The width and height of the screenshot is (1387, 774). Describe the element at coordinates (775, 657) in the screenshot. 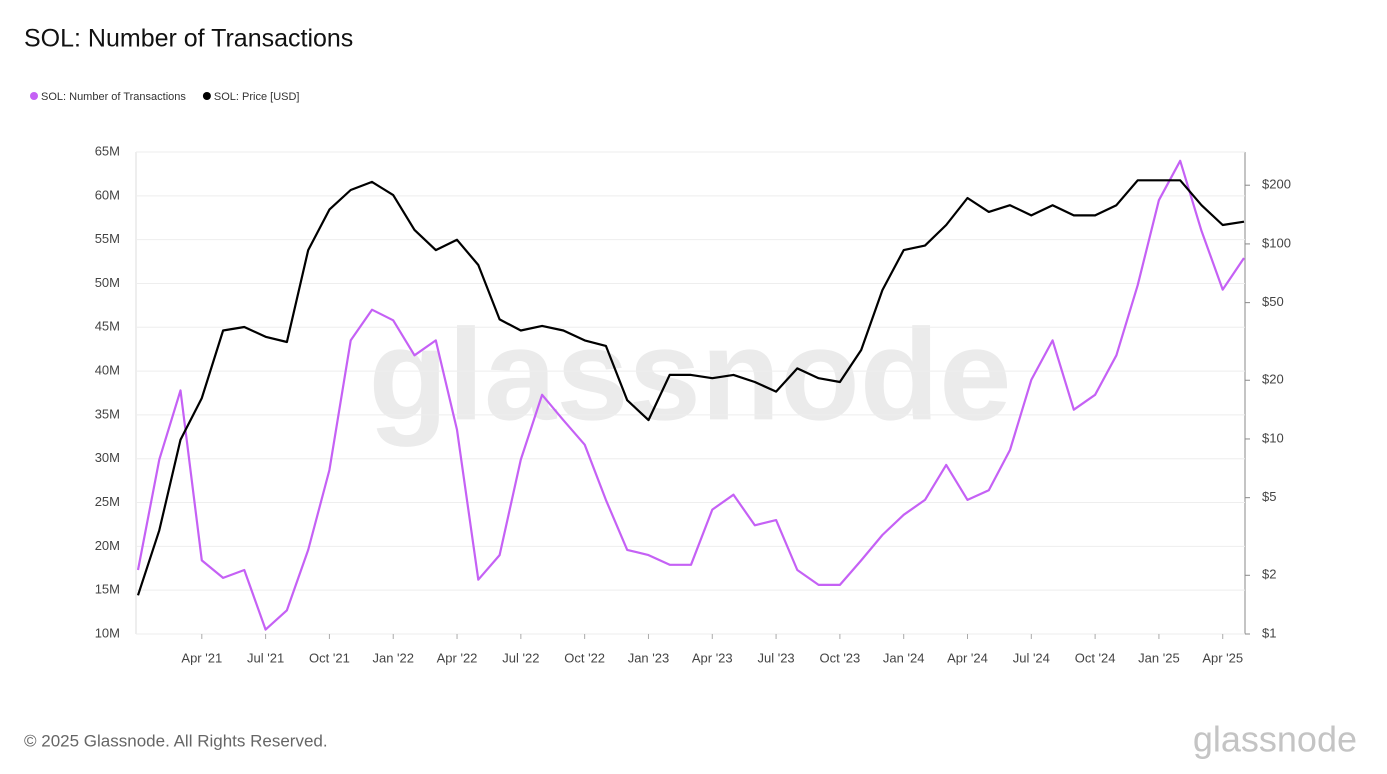

I see `x-tick-label: Jul '23` at that location.